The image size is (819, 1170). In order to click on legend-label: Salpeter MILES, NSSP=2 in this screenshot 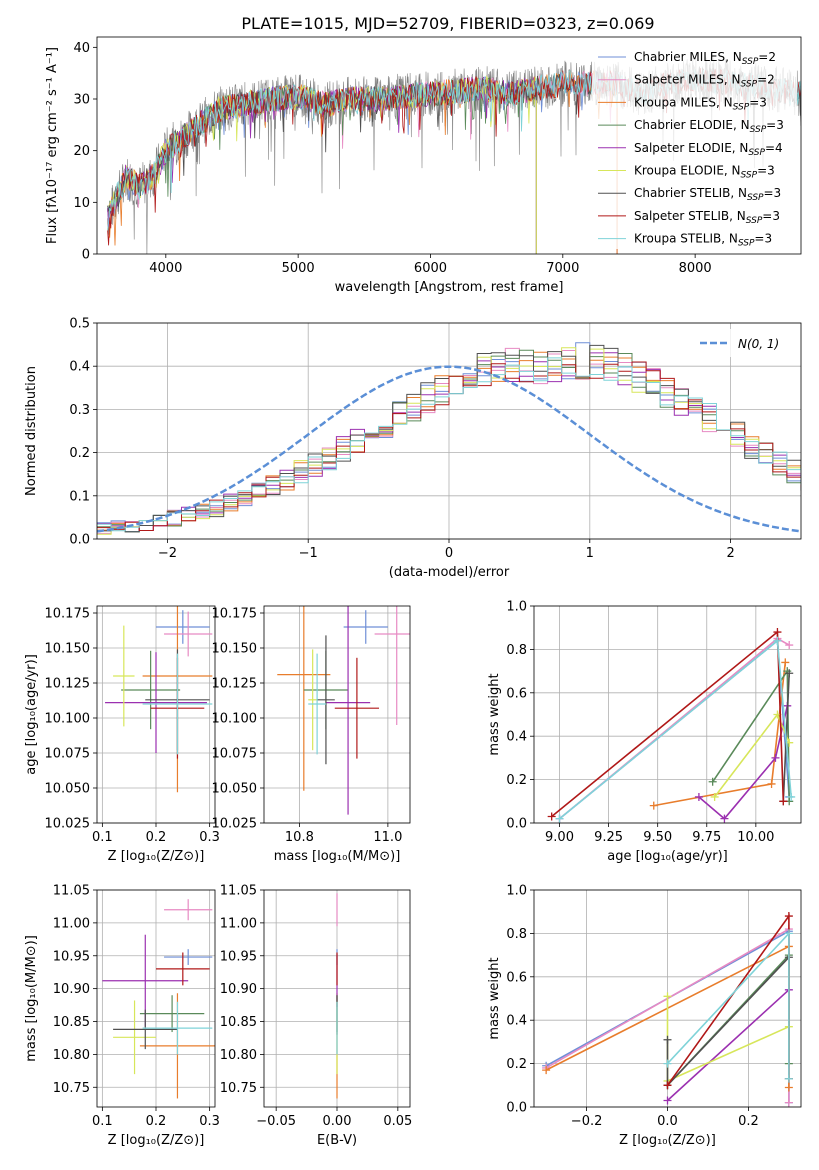, I will do `click(704, 81)`.